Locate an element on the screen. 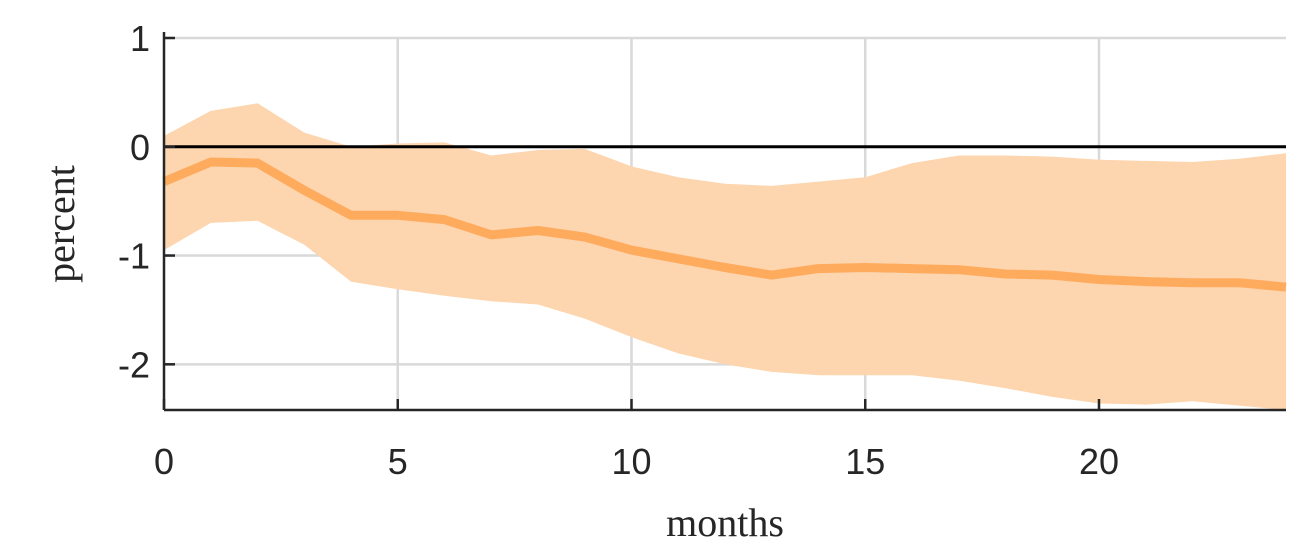  x-tick-label-1: 5 is located at coordinates (398, 461).